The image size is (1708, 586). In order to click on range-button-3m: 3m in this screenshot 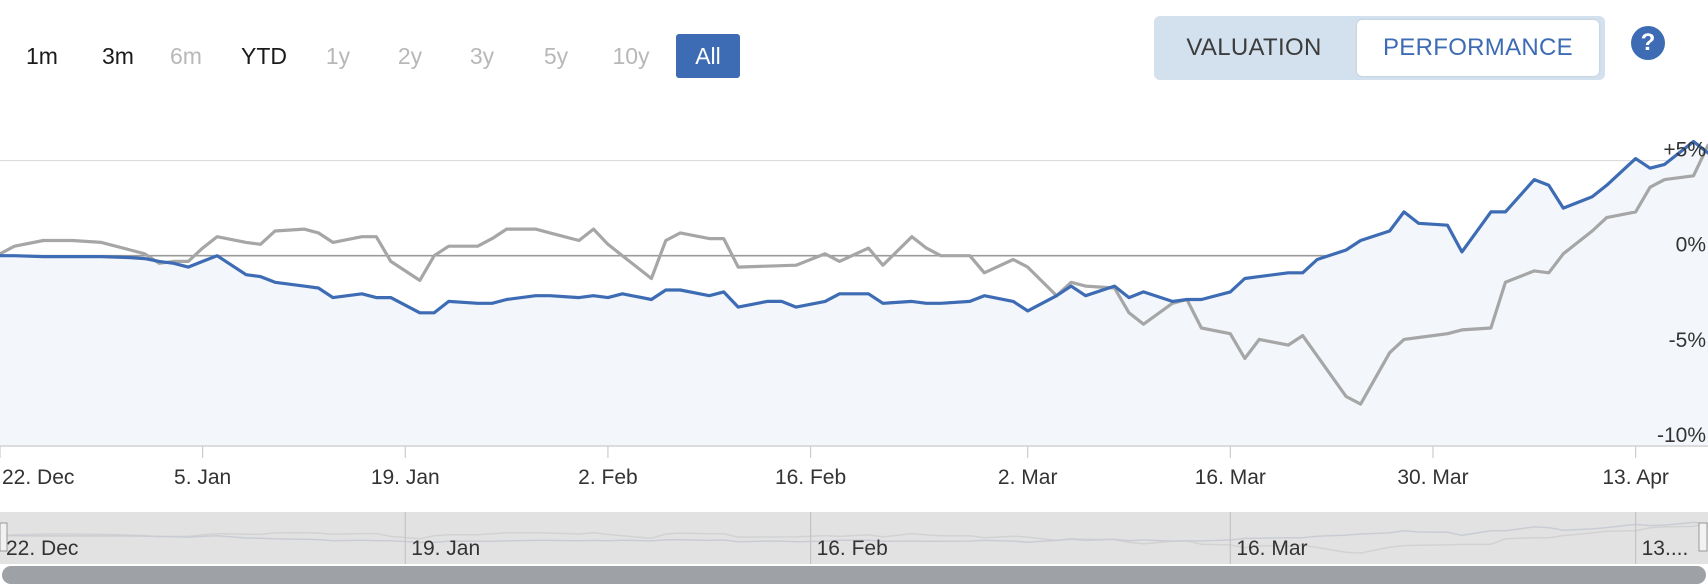, I will do `click(118, 56)`.